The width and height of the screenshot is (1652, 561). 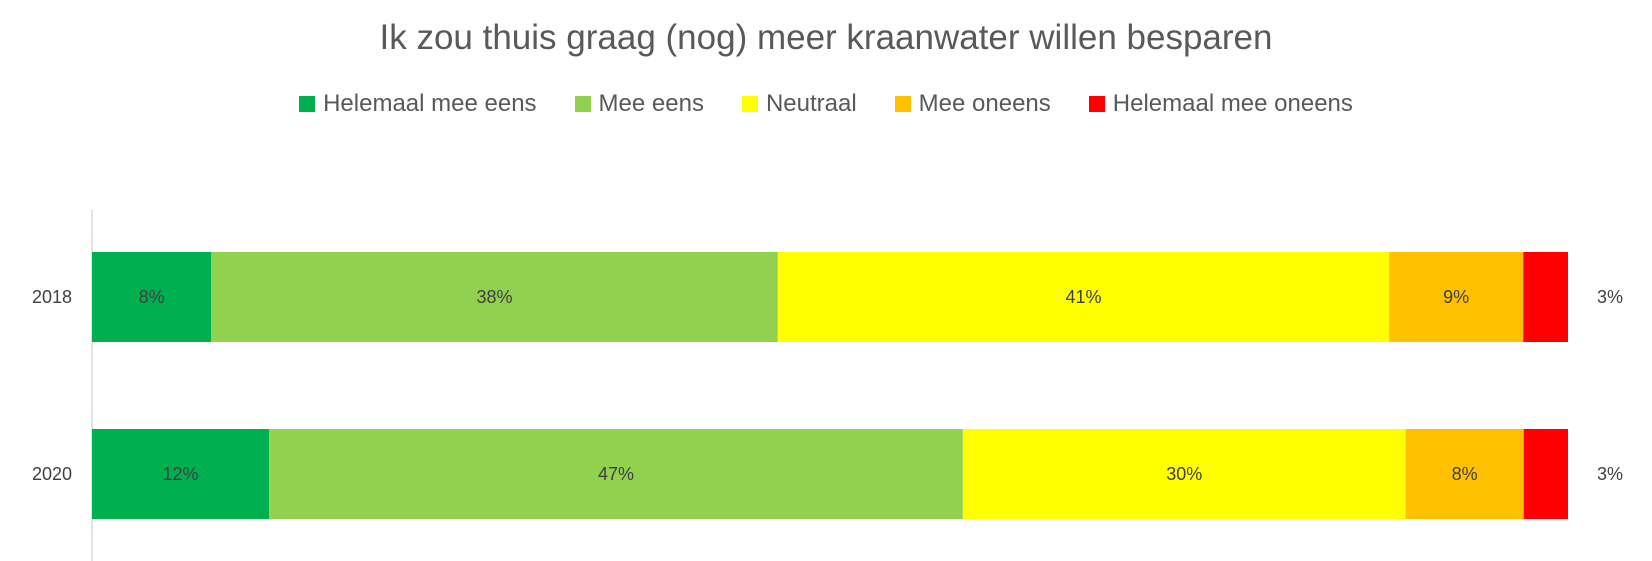 I want to click on data-label: 12%, so click(x=181, y=474).